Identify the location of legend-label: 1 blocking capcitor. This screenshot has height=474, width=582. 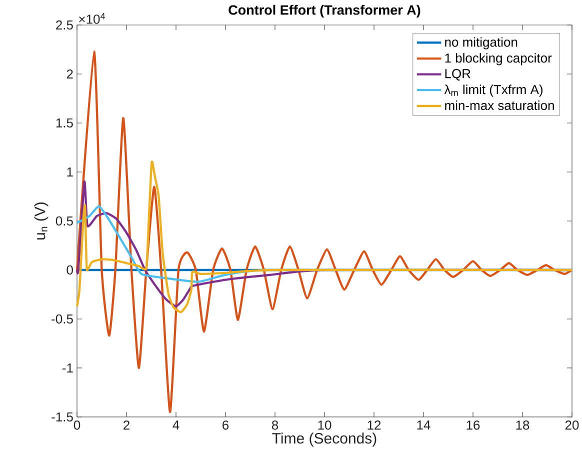
(498, 59).